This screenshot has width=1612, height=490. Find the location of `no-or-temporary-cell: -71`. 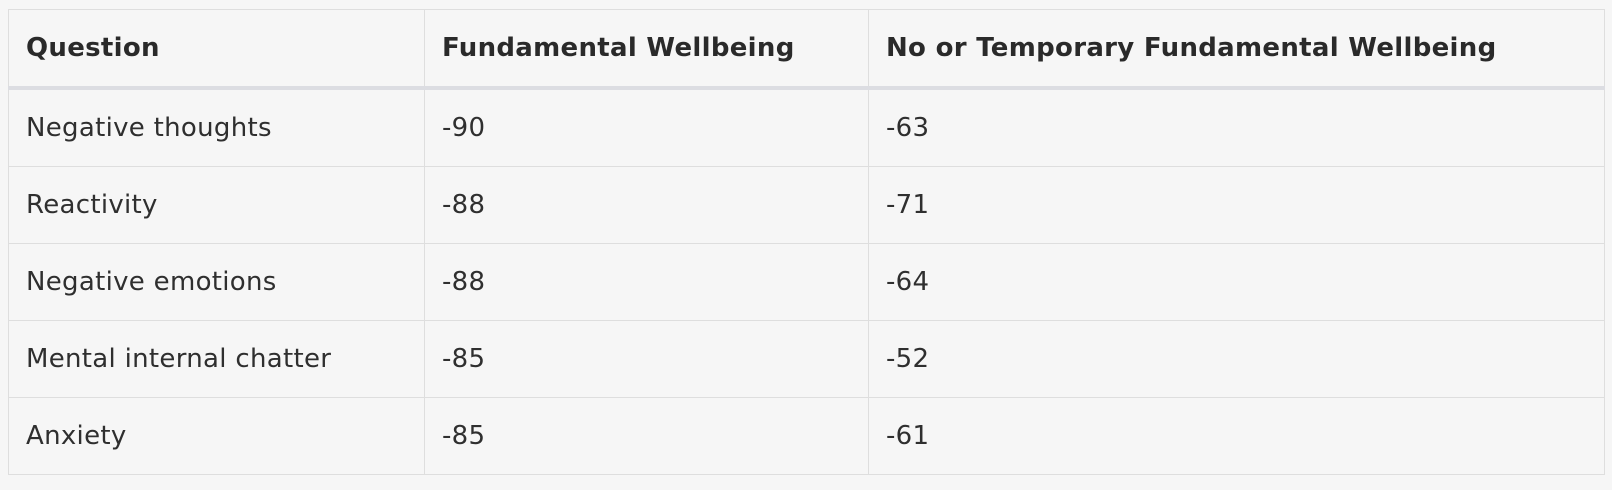

no-or-temporary-cell: -71 is located at coordinates (1236, 205).